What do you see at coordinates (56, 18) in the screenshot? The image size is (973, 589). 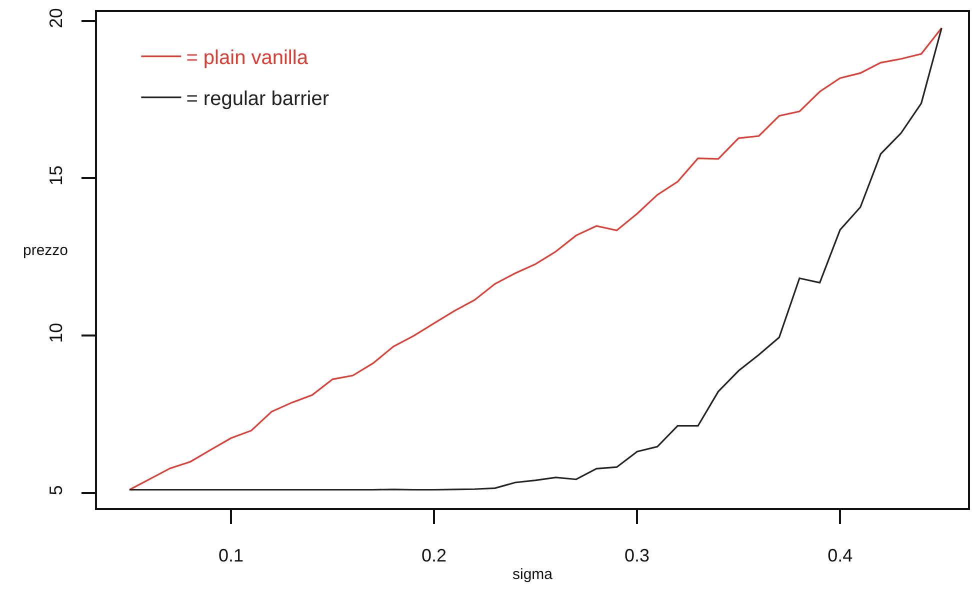 I see `y-tick-label: 20` at bounding box center [56, 18].